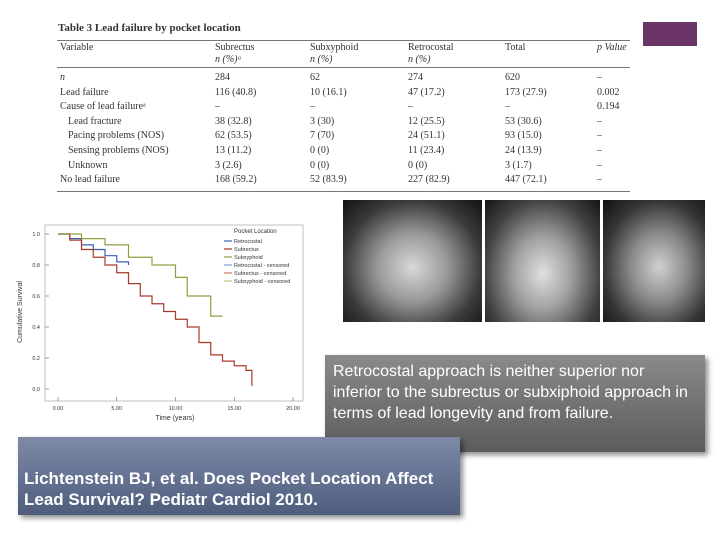 The image size is (720, 540). Describe the element at coordinates (608, 92) in the screenshot. I see `table-cell: 0.002` at that location.